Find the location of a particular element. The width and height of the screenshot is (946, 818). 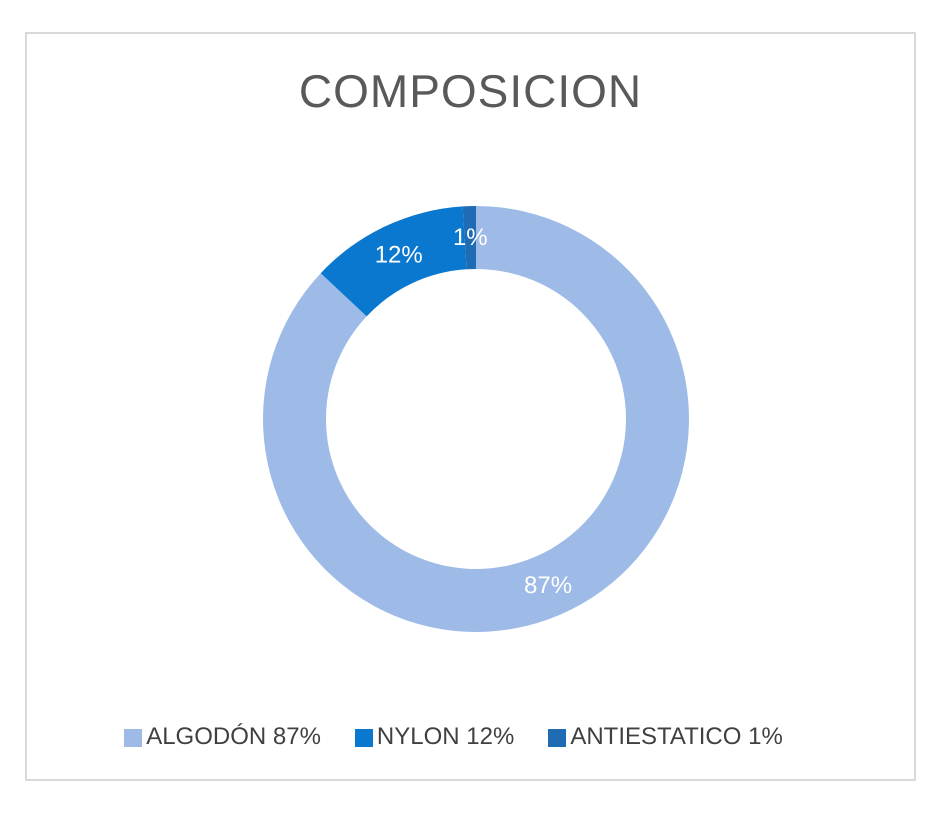

legend-label: ANTIESTATICO 1% is located at coordinates (676, 736).